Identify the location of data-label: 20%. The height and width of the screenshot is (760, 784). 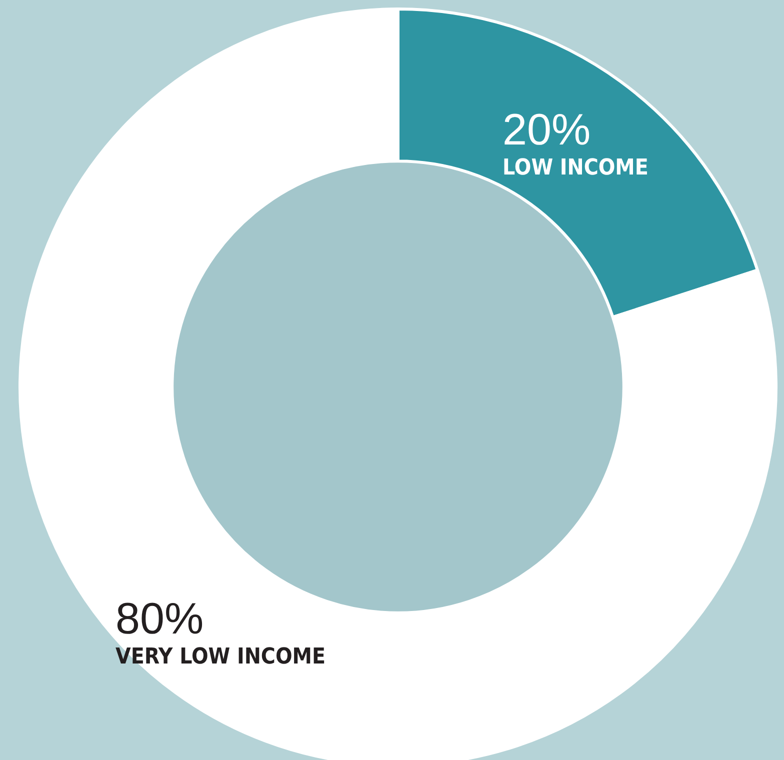
(546, 130).